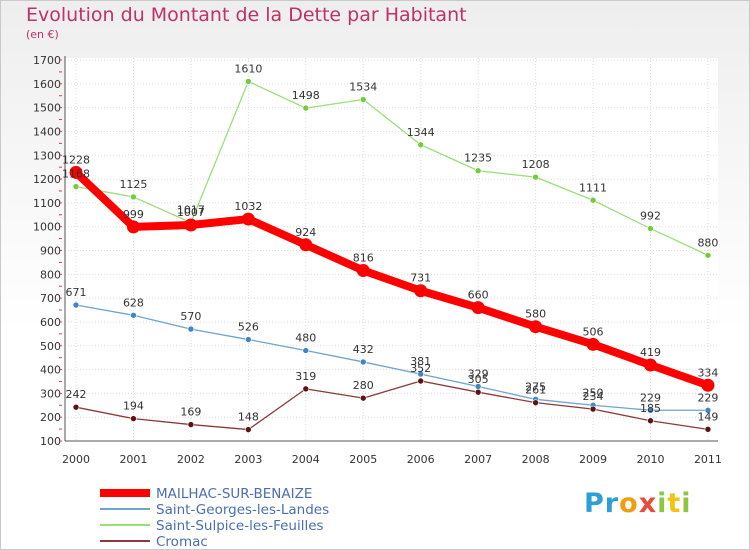 This screenshot has width=750, height=550. What do you see at coordinates (133, 406) in the screenshot?
I see `data-label: 194` at bounding box center [133, 406].